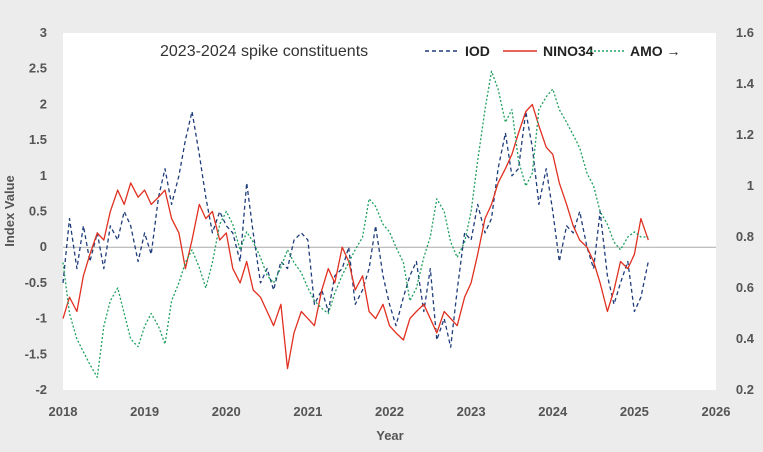  Describe the element at coordinates (36, 353) in the screenshot. I see `y-tick-label-1: -1.5` at that location.